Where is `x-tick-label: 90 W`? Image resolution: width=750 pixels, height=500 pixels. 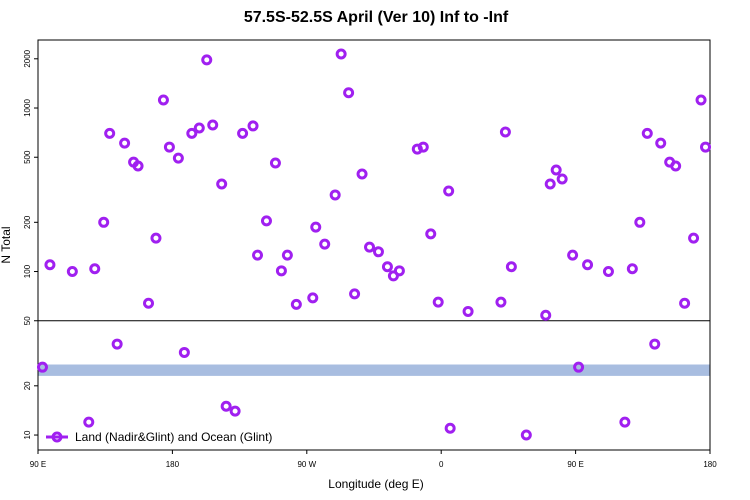 x-tick-label: 90 W is located at coordinates (306, 464).